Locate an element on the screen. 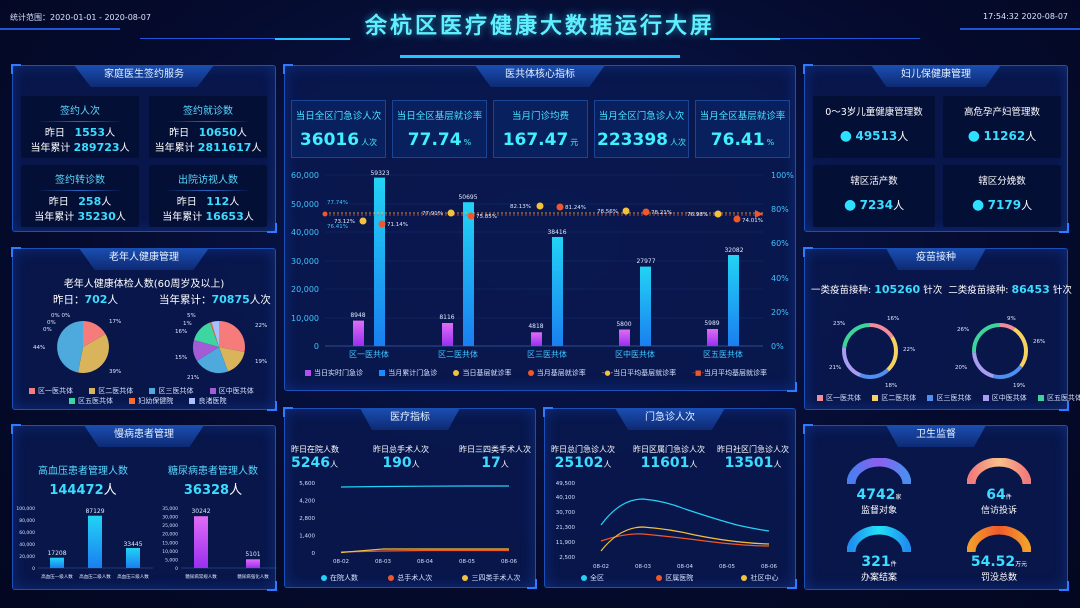  kpi-card: 当日全区门急诊人次 36016 人次 is located at coordinates (338, 129).